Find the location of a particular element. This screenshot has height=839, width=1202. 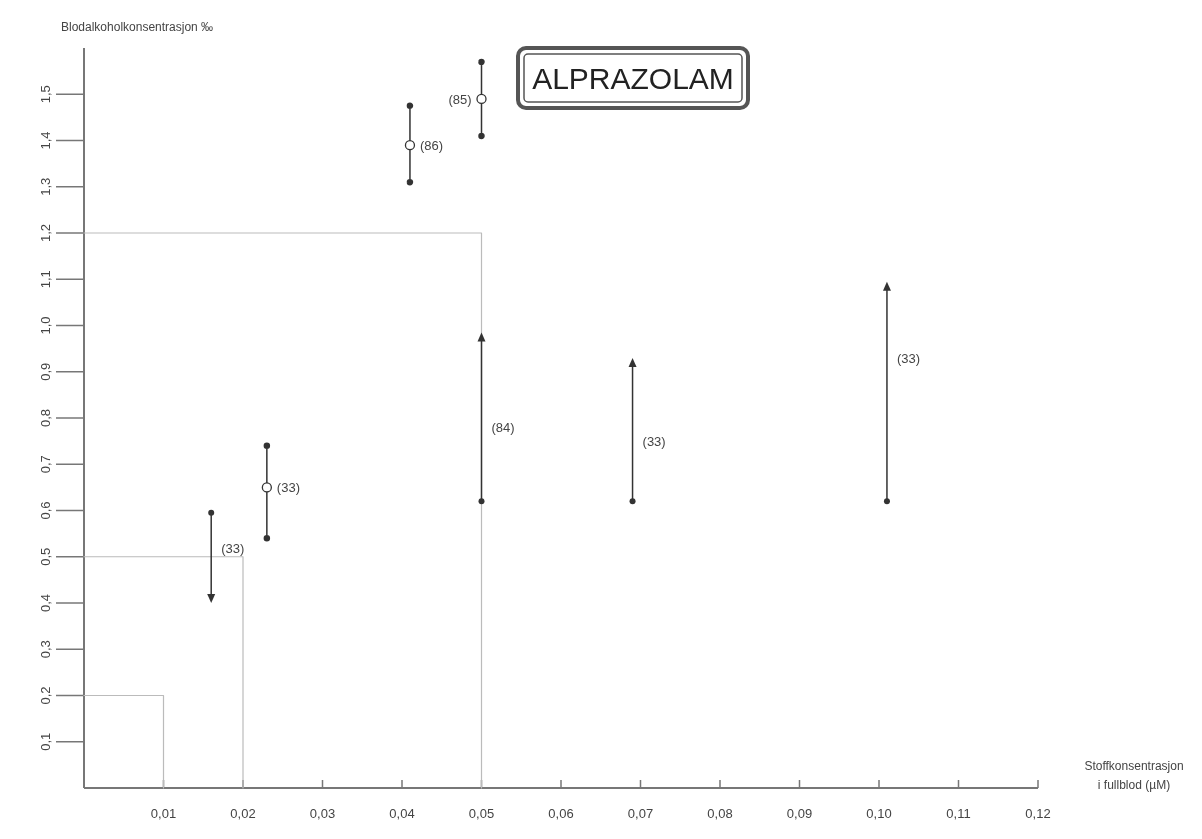

y-tick-label: 1,4 is located at coordinates (45, 140).